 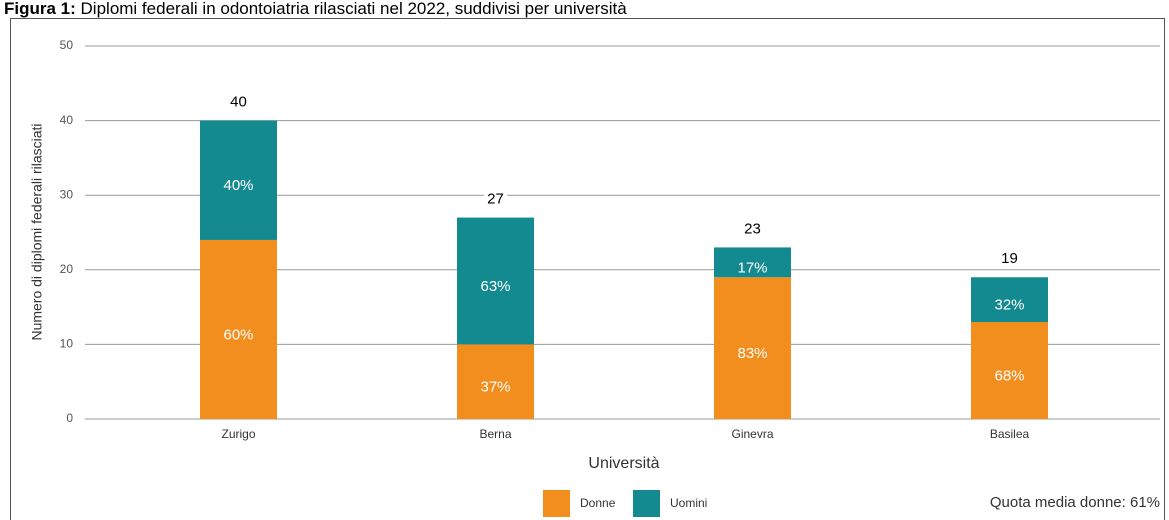 I want to click on x-tick-label: Ginevra, so click(x=752, y=434).